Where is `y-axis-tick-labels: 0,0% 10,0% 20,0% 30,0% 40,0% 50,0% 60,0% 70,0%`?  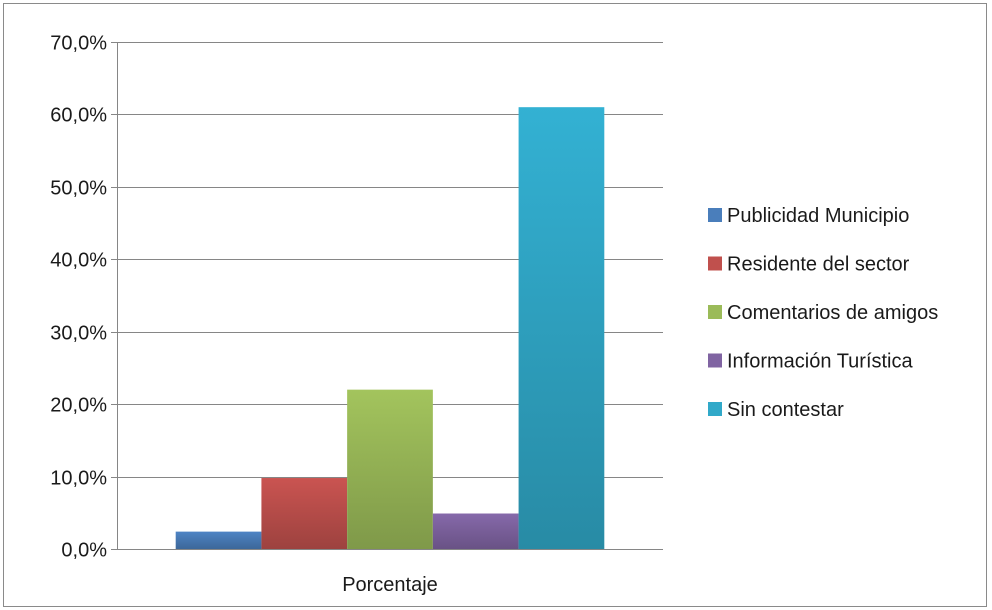 y-axis-tick-labels: 0,0% 10,0% 20,0% 30,0% 40,0% 50,0% 60,0% 70,0% is located at coordinates (78, 297).